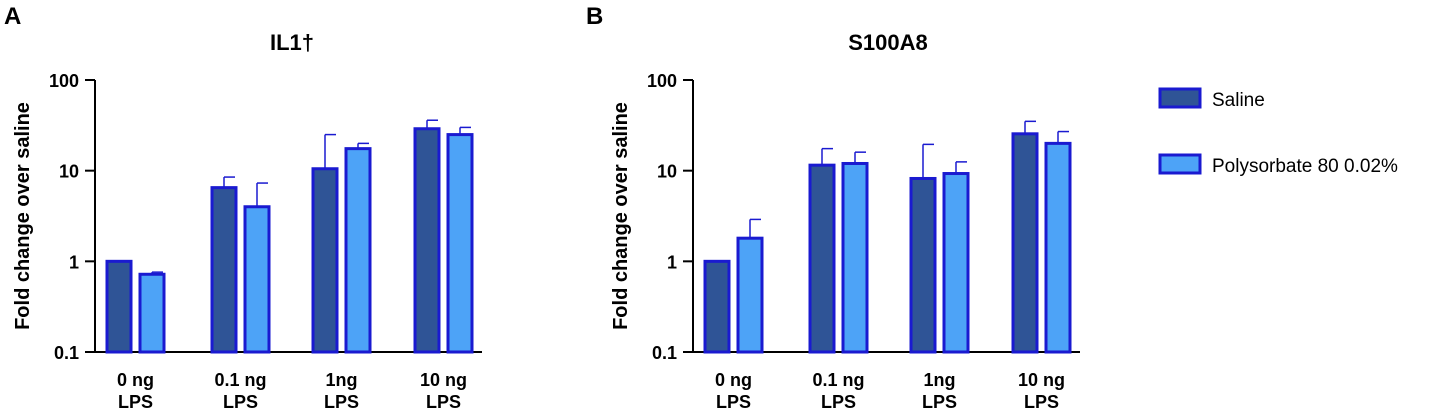 Image resolution: width=1430 pixels, height=410 pixels. Describe the element at coordinates (888, 42) in the screenshot. I see `chart-title: S100A8` at that location.